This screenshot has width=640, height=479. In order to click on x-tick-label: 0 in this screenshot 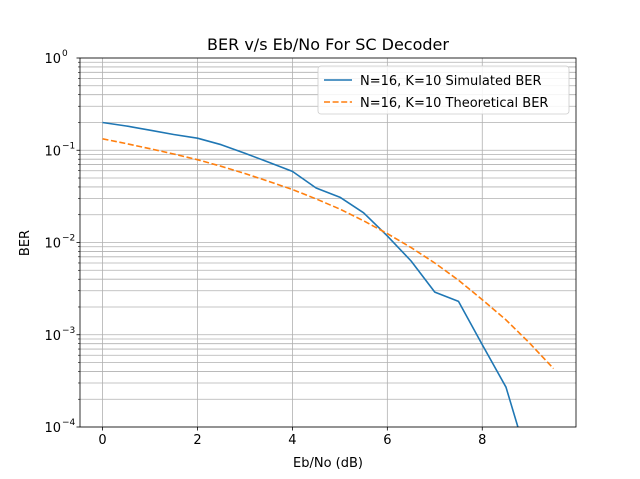, I will do `click(102, 440)`.